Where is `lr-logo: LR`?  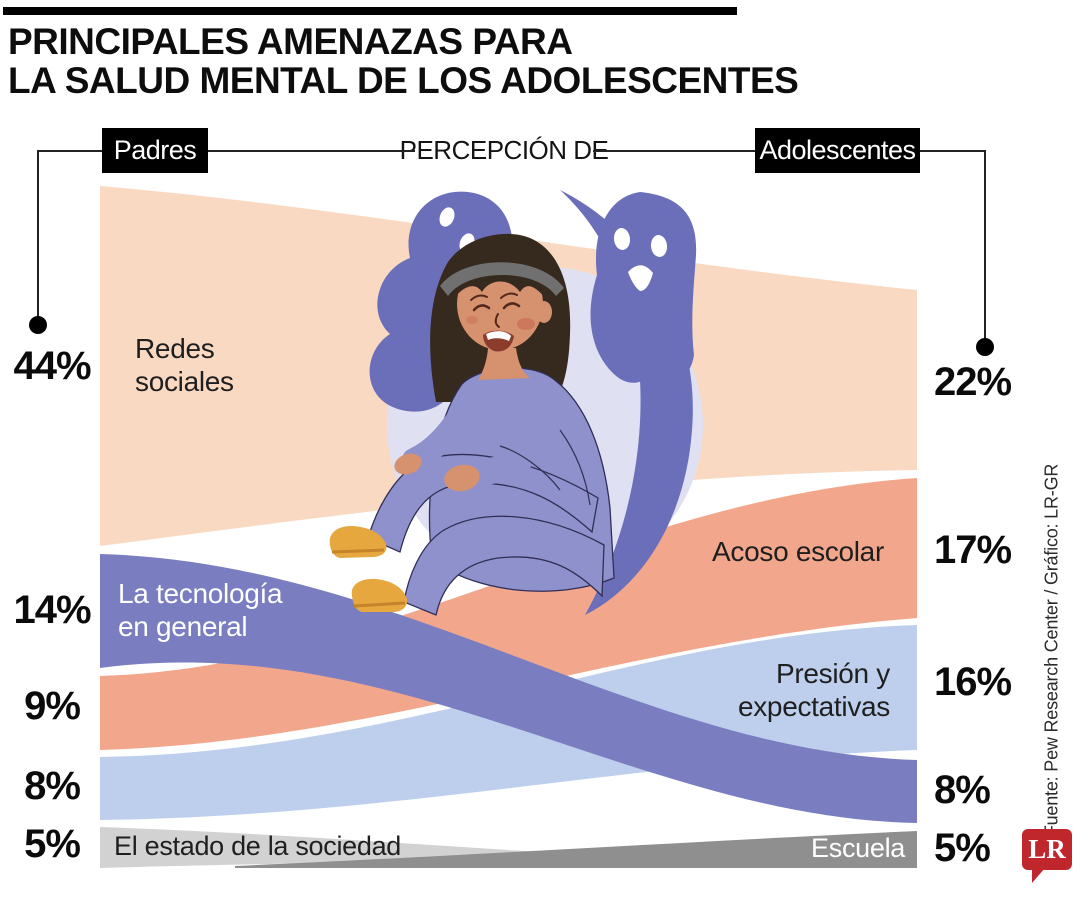 lr-logo: LR is located at coordinates (1047, 849).